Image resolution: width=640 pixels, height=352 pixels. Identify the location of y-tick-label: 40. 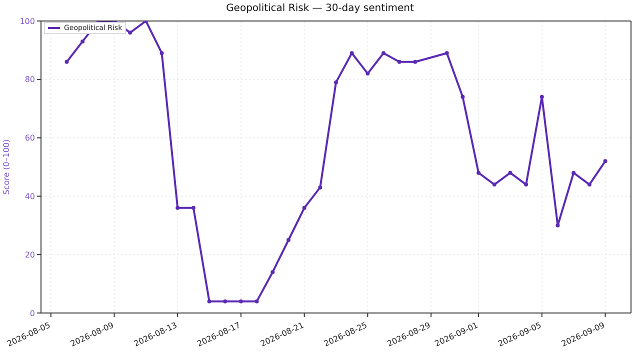
(29, 197).